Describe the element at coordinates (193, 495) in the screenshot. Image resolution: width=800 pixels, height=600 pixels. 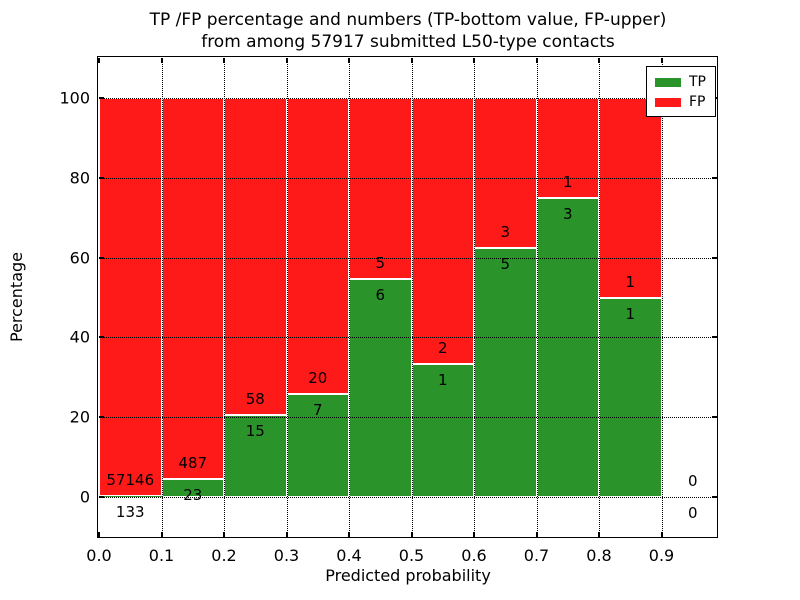
I see `tp-count-label-1: 23` at that location.